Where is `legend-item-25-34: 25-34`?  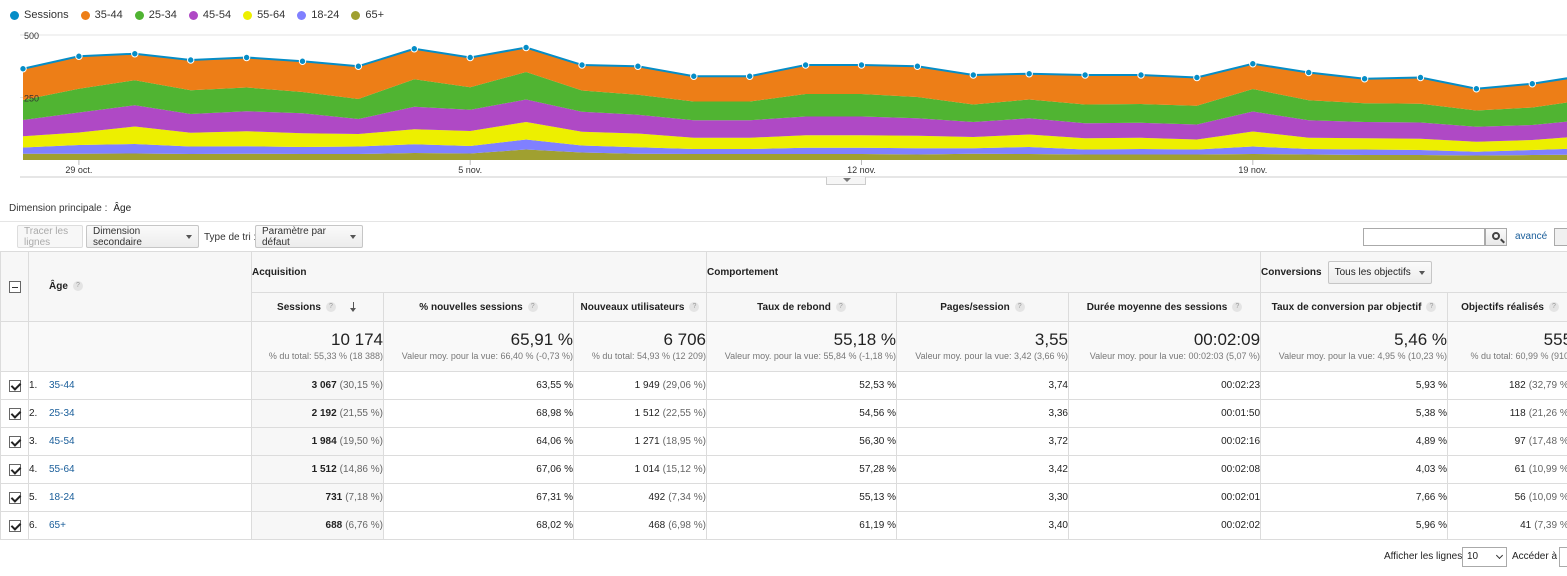
legend-item-25-34: 25-34 is located at coordinates (155, 15).